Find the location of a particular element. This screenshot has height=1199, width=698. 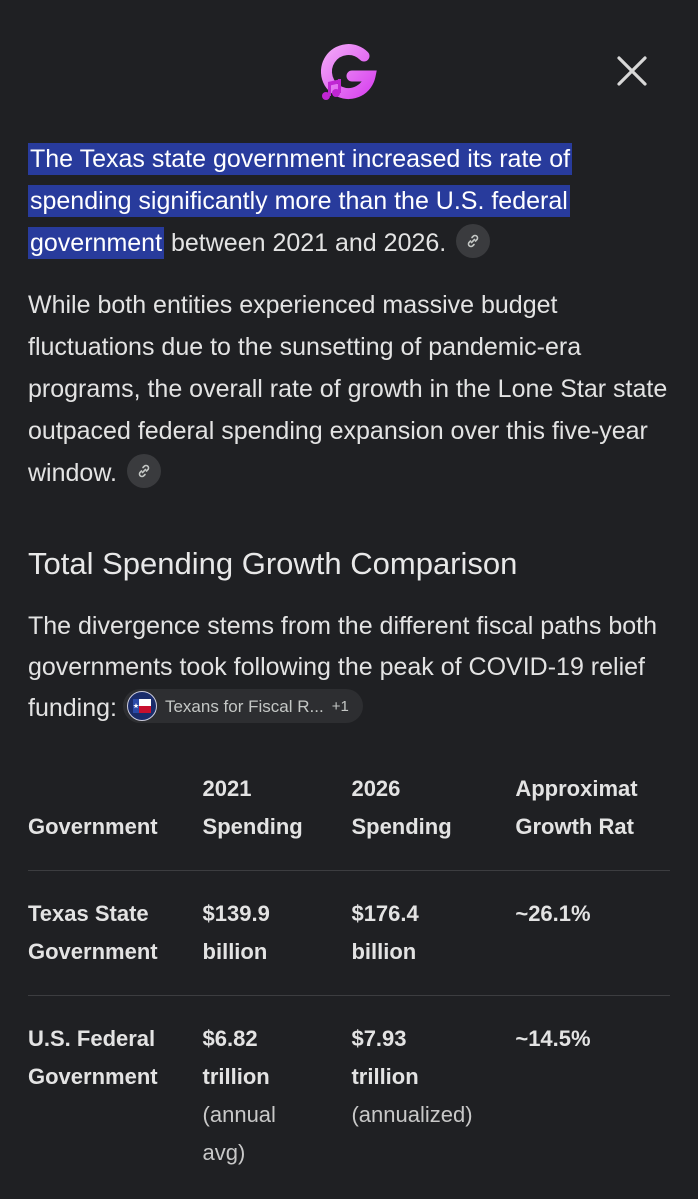

source-chip-count: +1 is located at coordinates (340, 706).